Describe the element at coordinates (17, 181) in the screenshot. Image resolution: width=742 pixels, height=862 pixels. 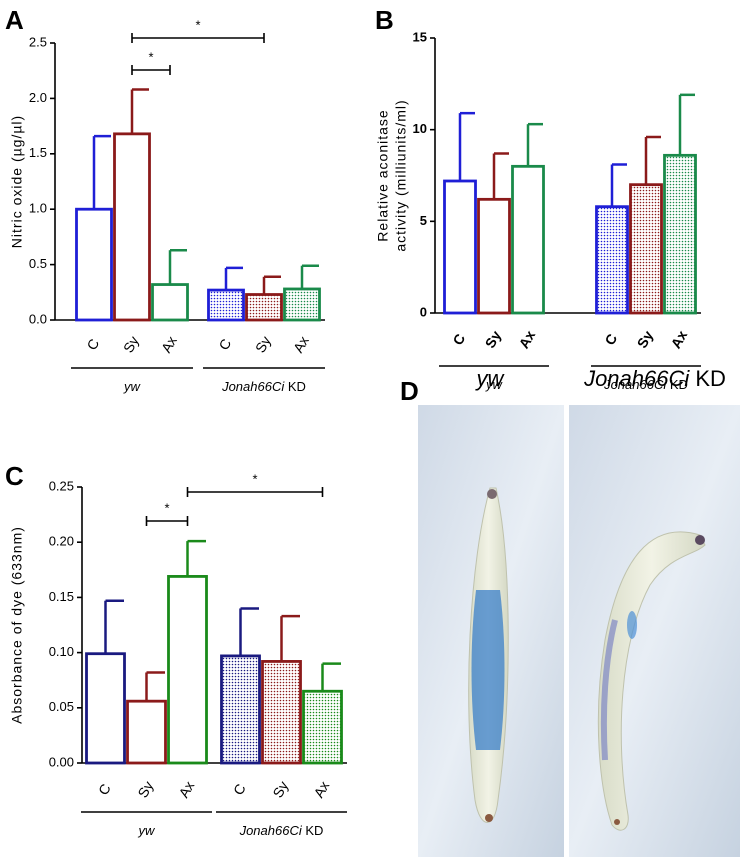
I see `y-axis-label: Nitric oxide (µg/µl)` at that location.